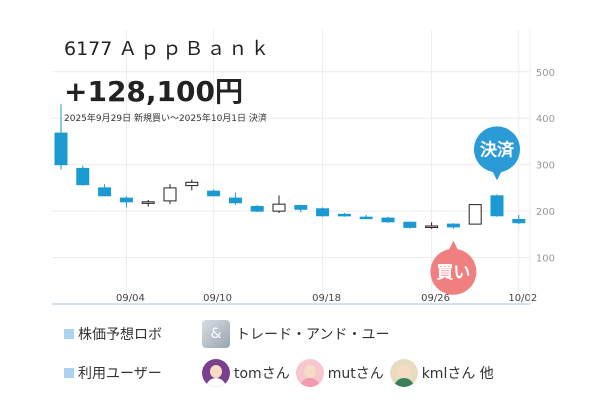 This screenshot has height=400, width=600. I want to click on sell-marker, so click(497, 149).